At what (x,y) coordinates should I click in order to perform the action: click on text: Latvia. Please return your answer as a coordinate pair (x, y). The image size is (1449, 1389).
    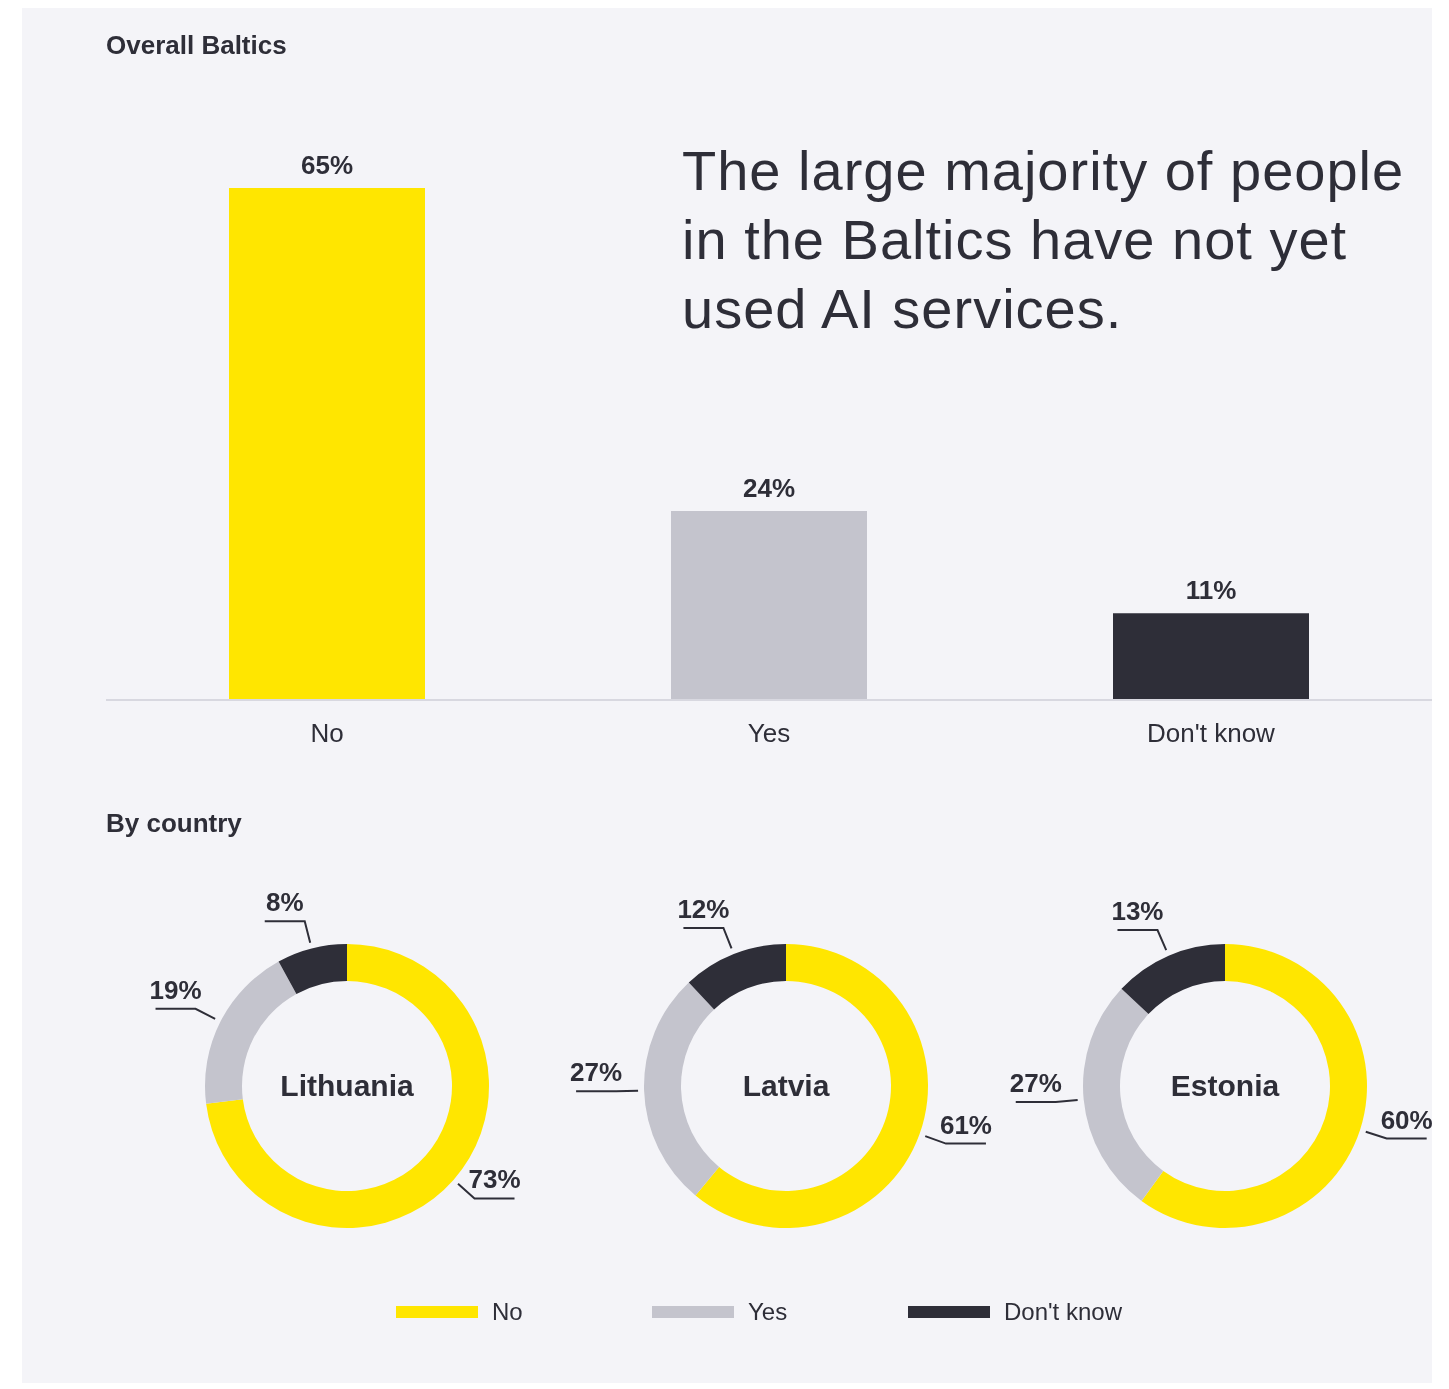
    Looking at the image, I should click on (786, 1085).